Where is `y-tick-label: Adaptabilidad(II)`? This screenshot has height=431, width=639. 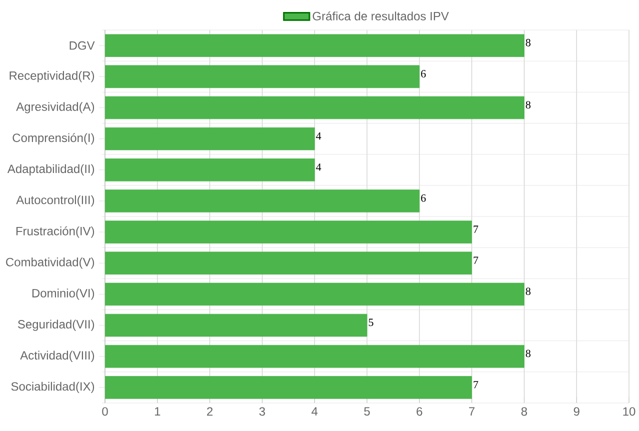
y-tick-label: Adaptabilidad(II) is located at coordinates (50, 170).